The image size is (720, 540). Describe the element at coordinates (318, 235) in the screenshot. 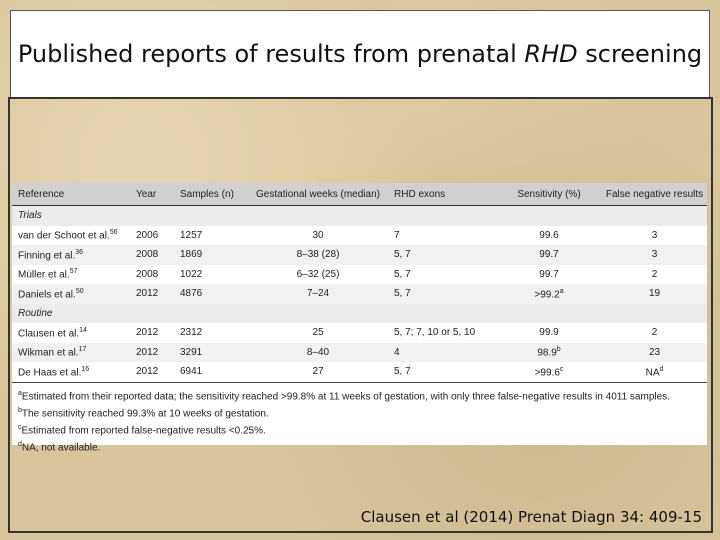

I see `table-cell: 30` at that location.